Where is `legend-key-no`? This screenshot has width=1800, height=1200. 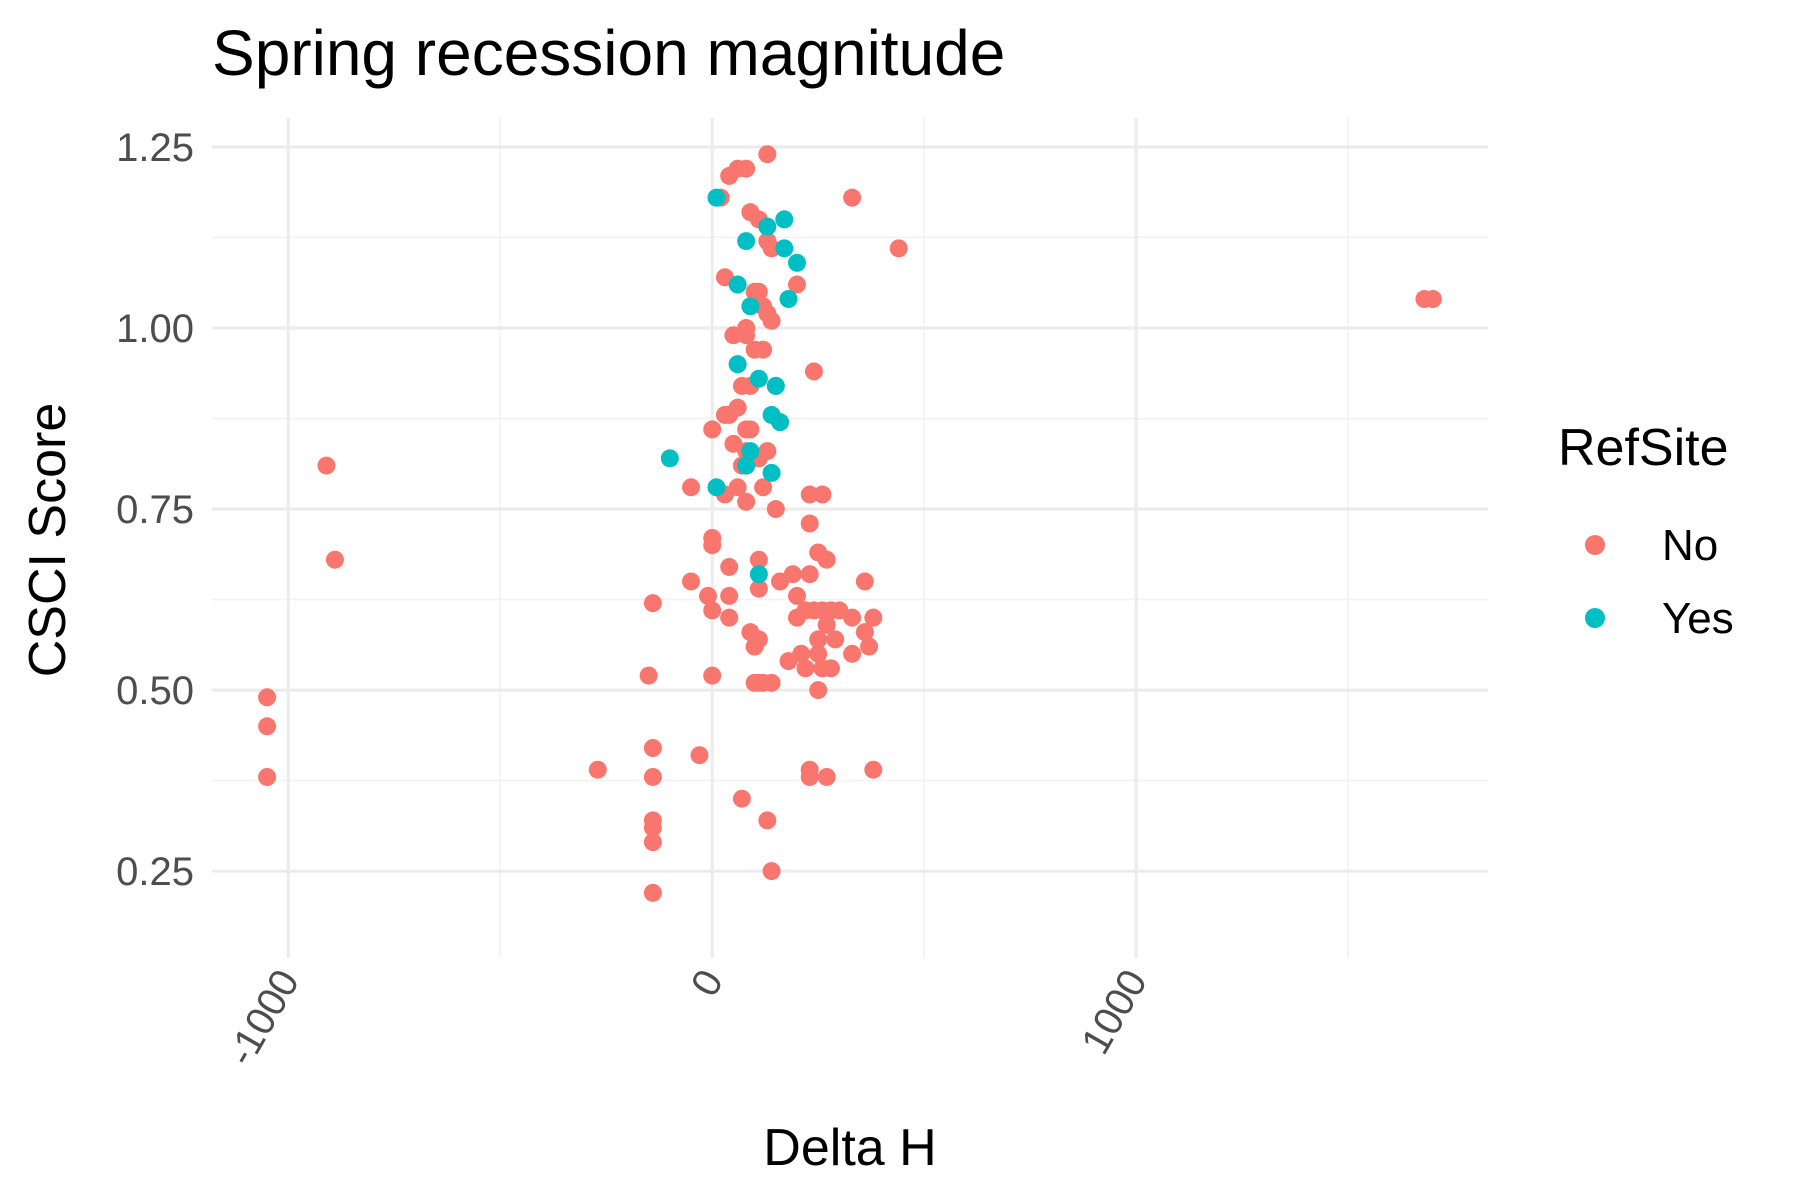 legend-key-no is located at coordinates (1595, 545).